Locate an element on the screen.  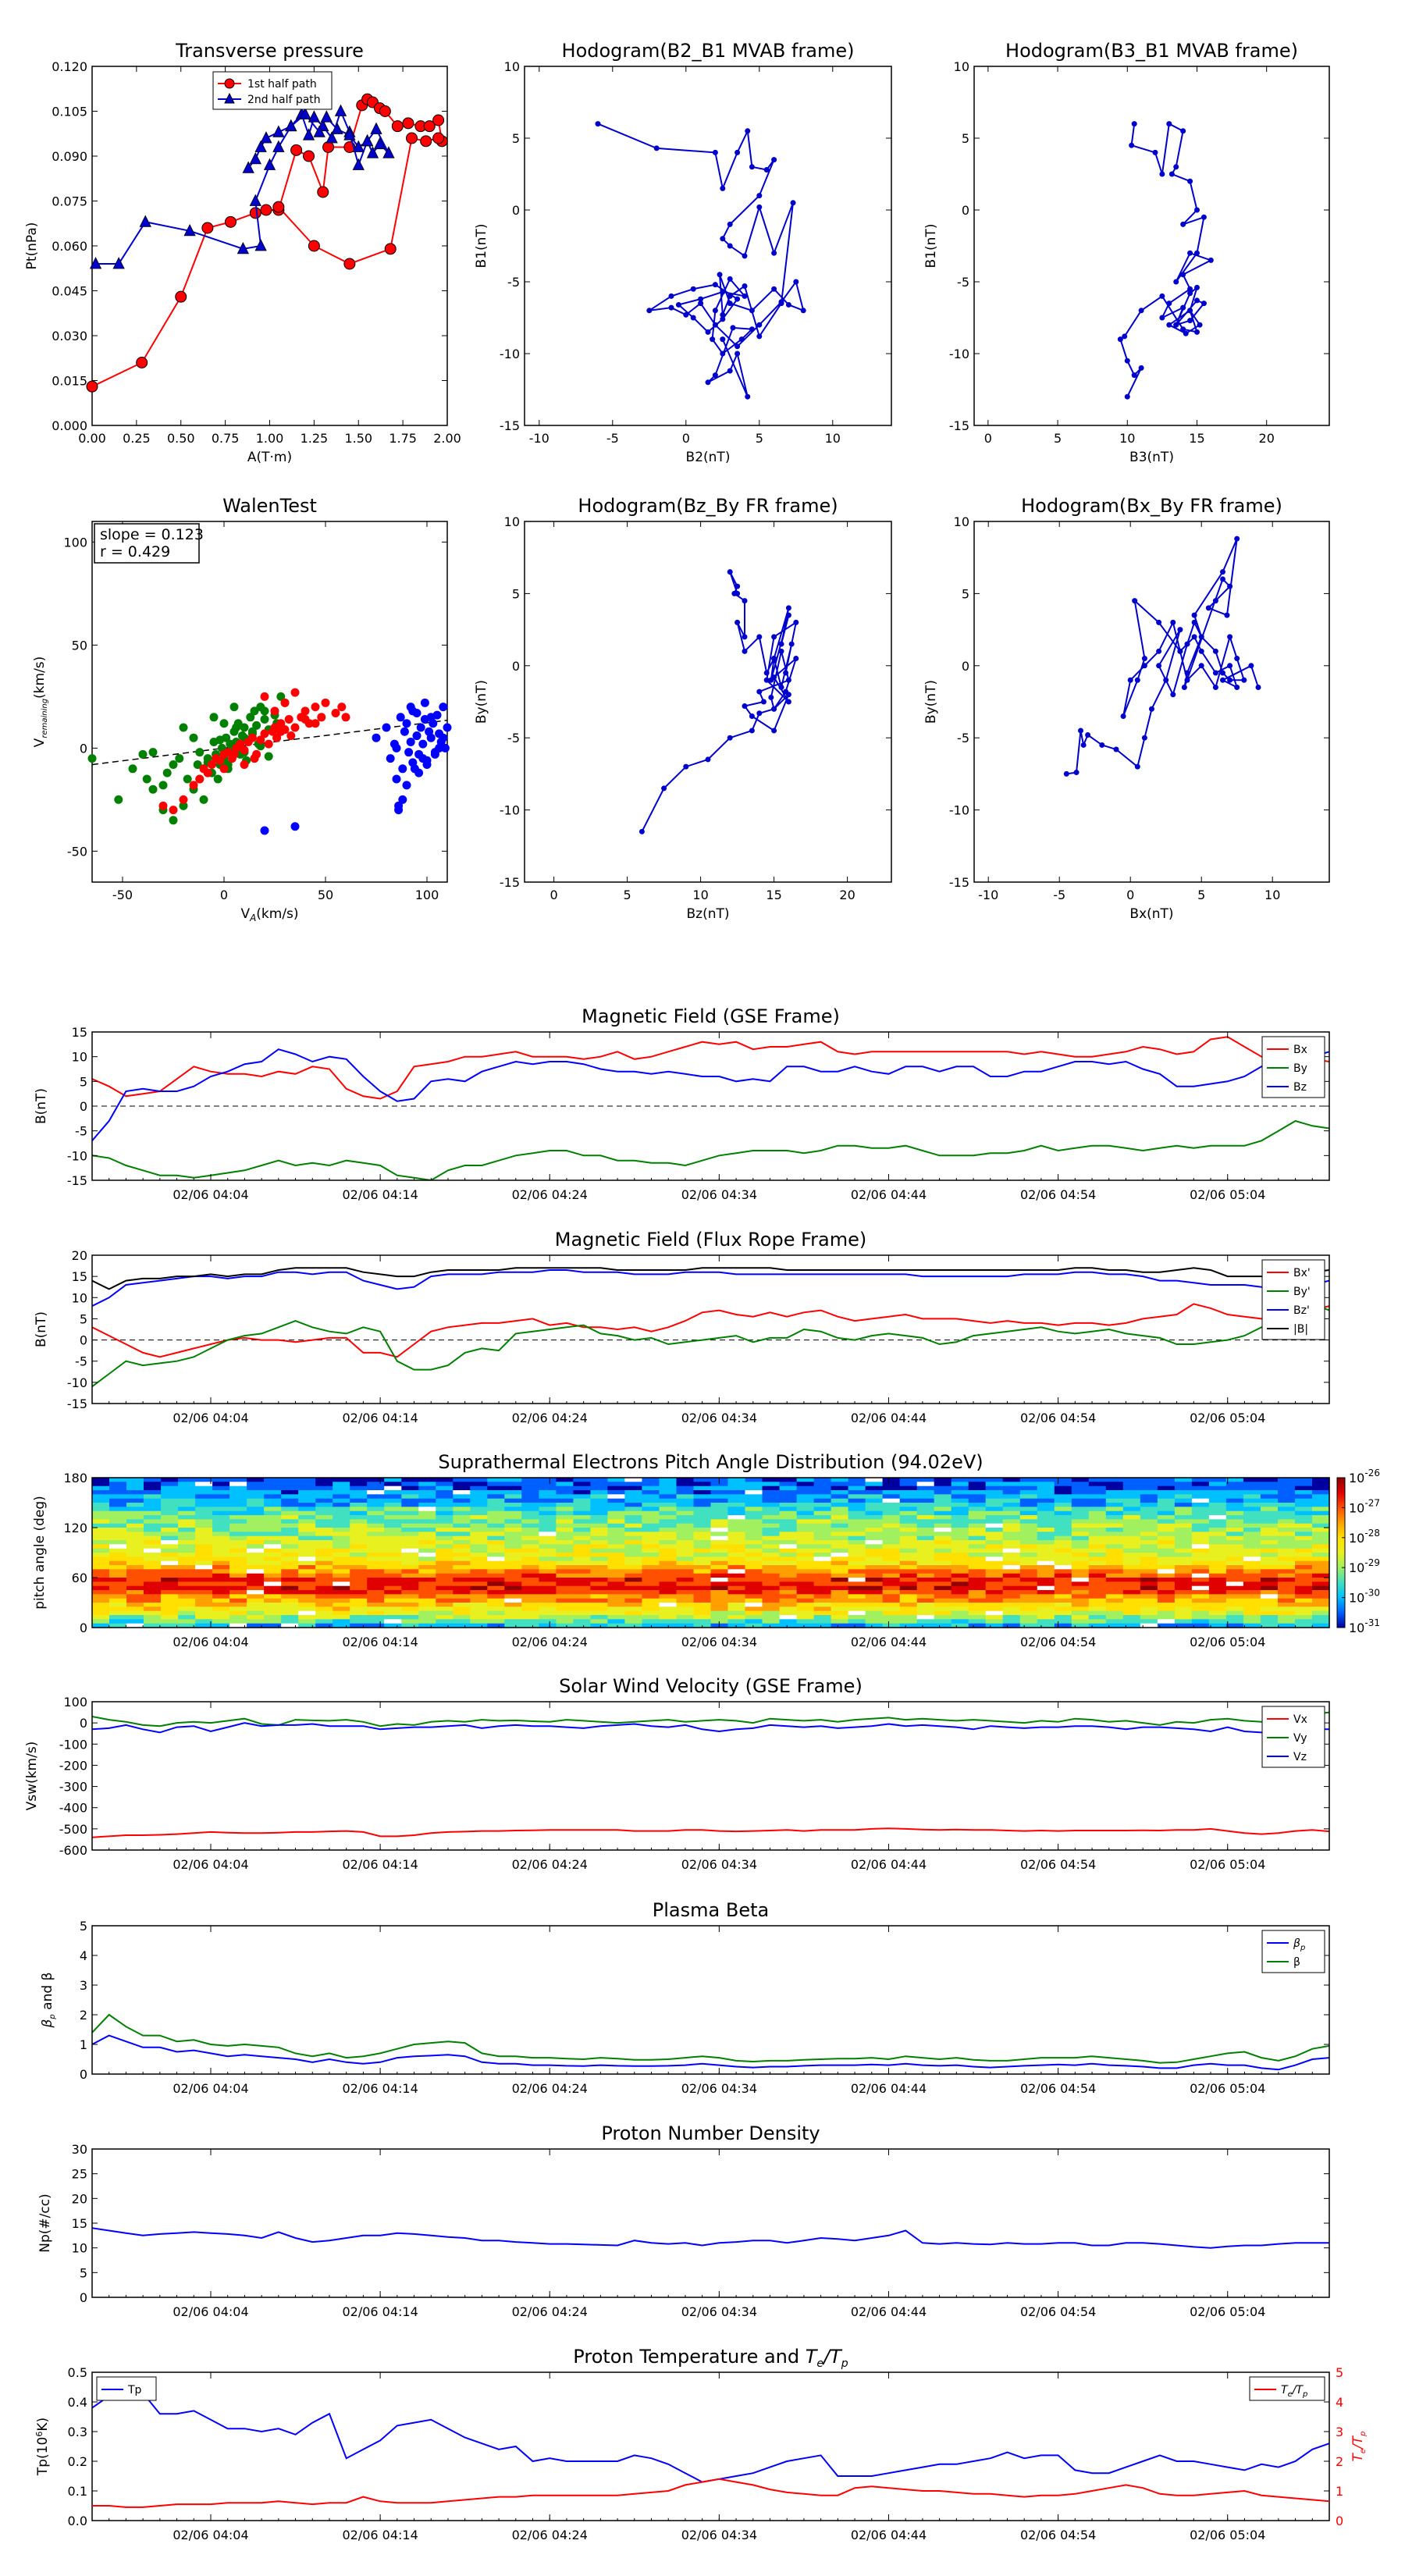
y-tick-label: 0.5 is located at coordinates (77, 2372).